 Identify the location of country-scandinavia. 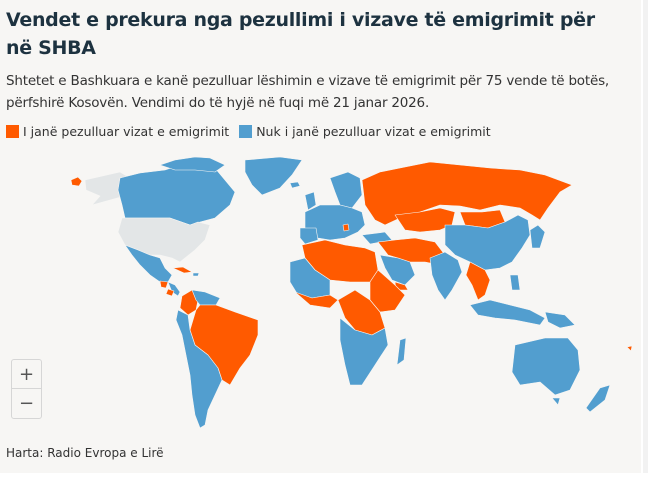
(346, 190).